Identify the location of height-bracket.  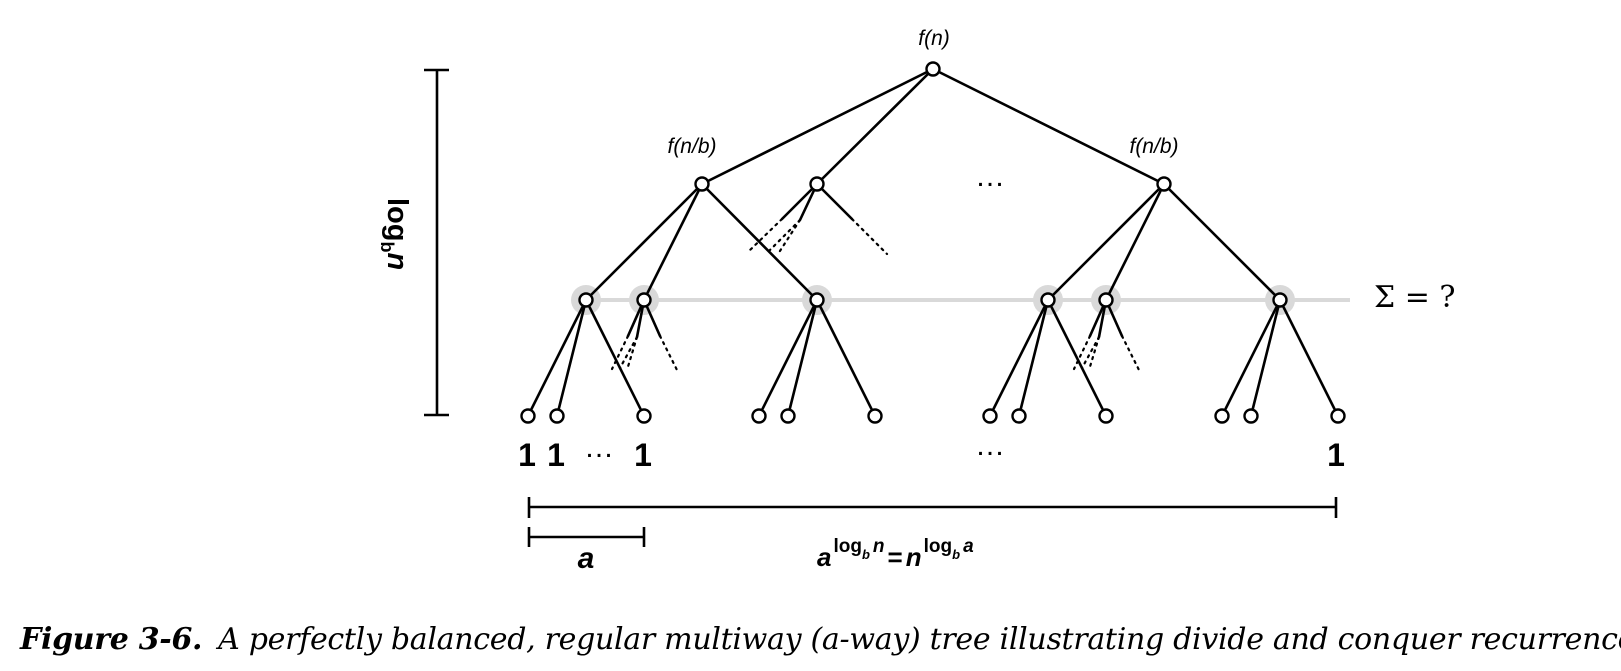
(436, 242).